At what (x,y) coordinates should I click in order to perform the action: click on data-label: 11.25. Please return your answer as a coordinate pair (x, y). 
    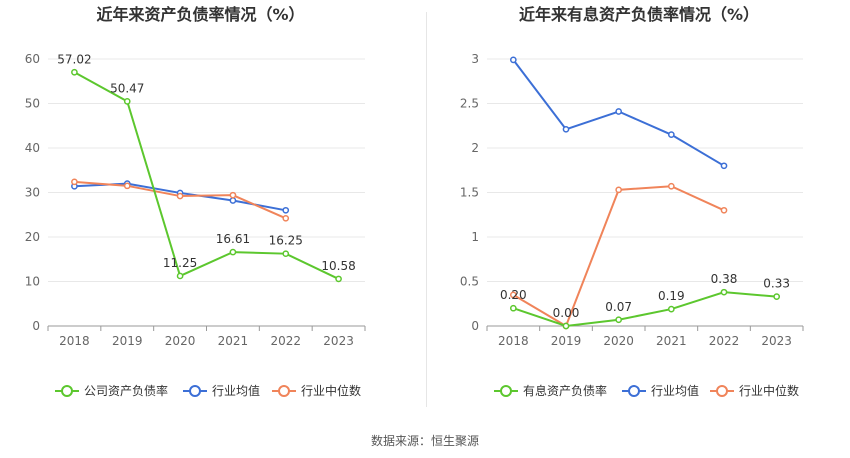
    Looking at the image, I should click on (180, 263).